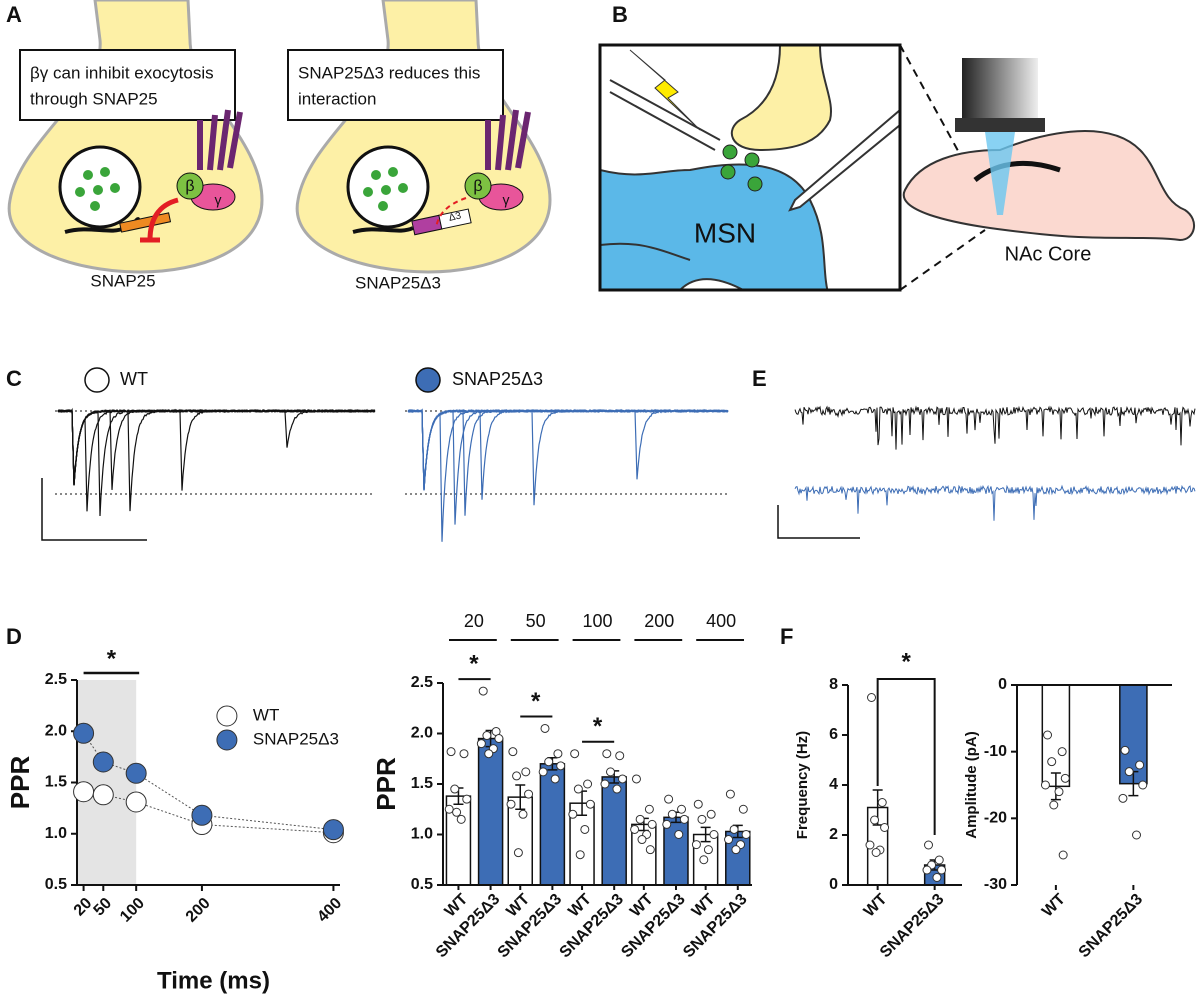 The image size is (1200, 997). I want to click on group-label: 100, so click(597, 621).